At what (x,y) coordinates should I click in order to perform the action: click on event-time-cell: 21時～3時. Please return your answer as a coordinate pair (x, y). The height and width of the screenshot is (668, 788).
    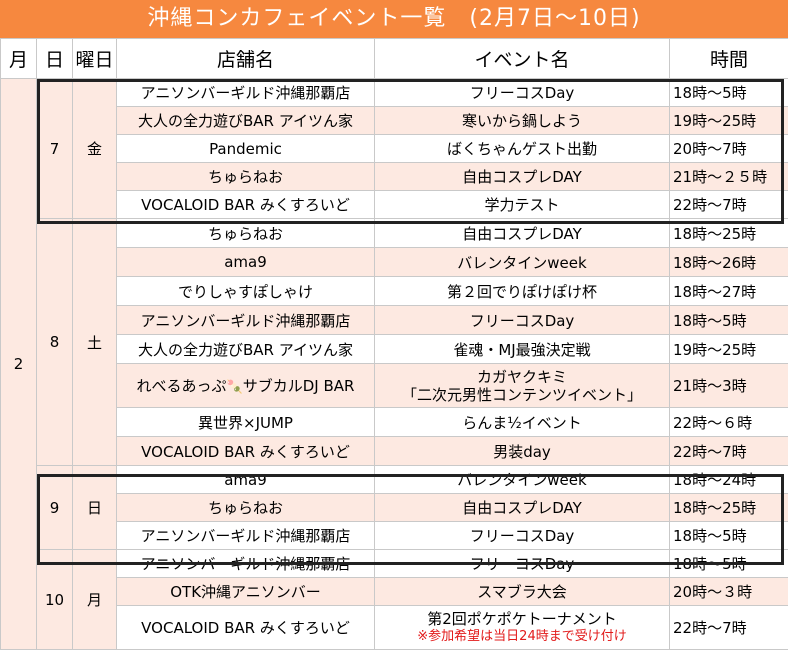
    Looking at the image, I should click on (728, 385).